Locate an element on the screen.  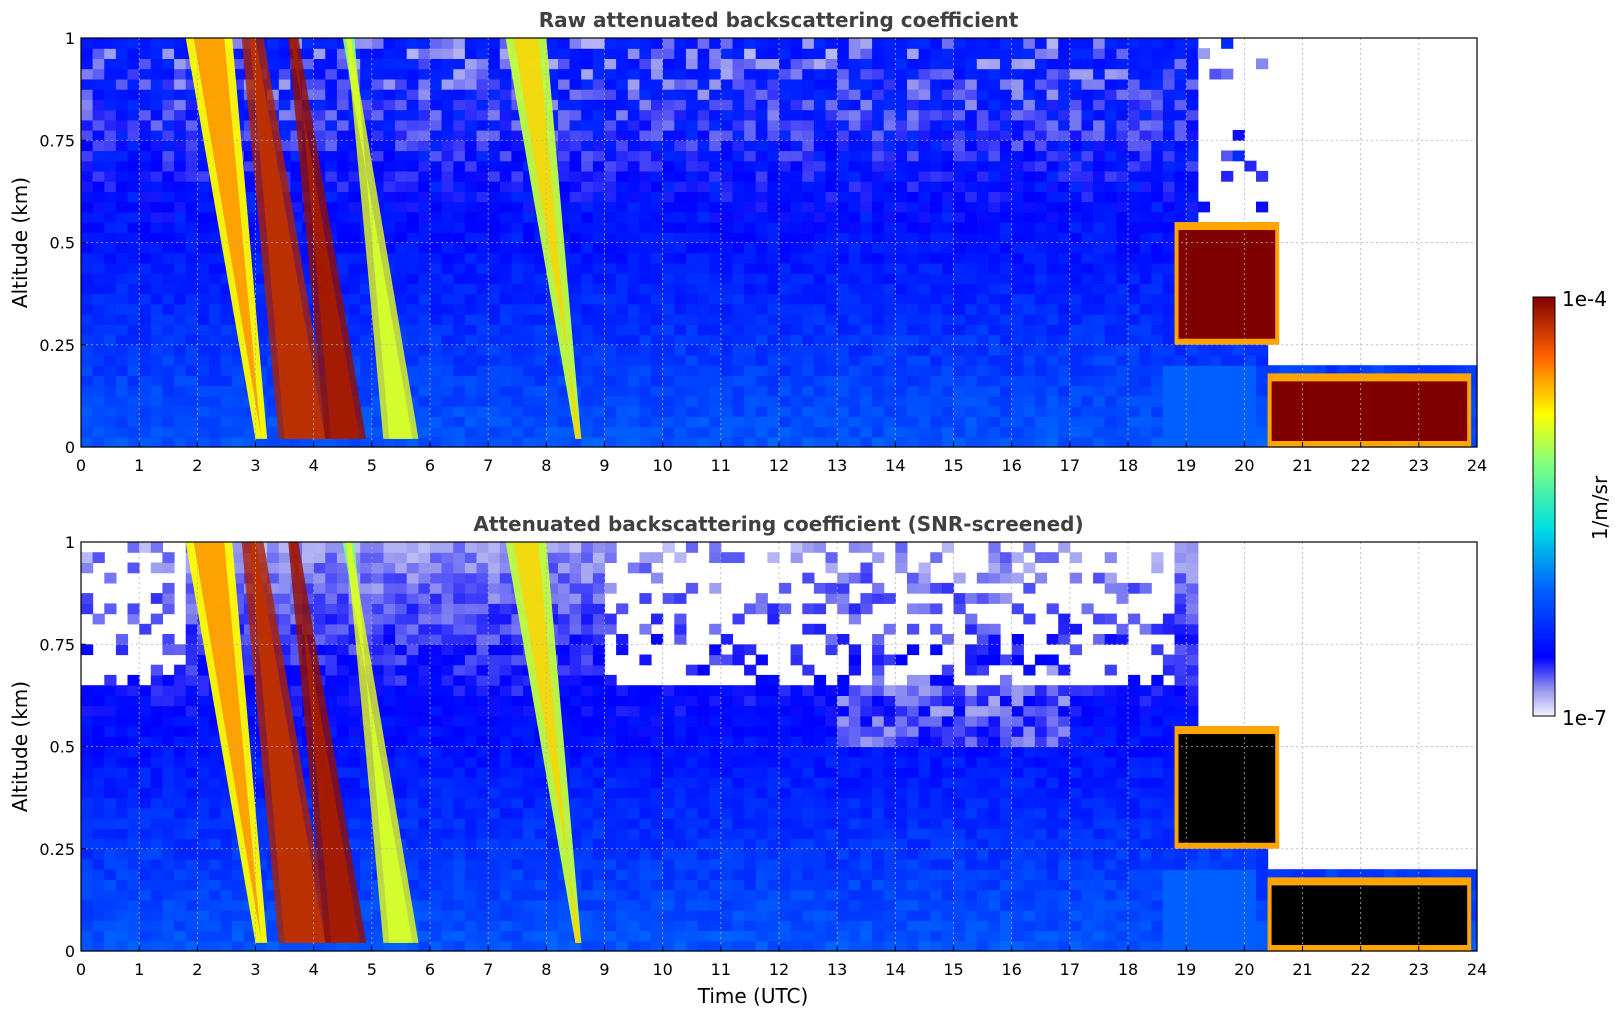
colorbar-unit-label: 1/m/sr is located at coordinates (1600, 507).